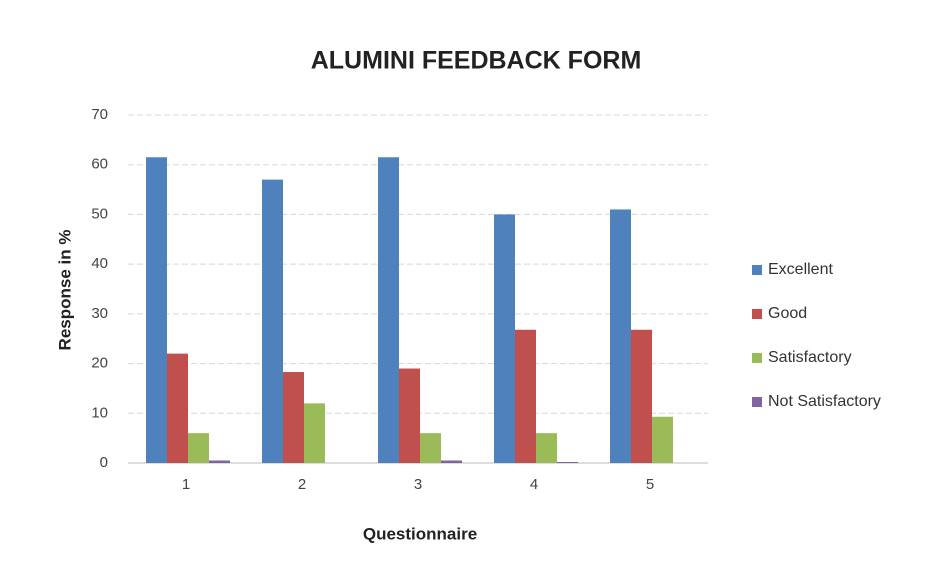 This screenshot has height=573, width=933. Describe the element at coordinates (418, 484) in the screenshot. I see `x-tick-label: 3` at that location.